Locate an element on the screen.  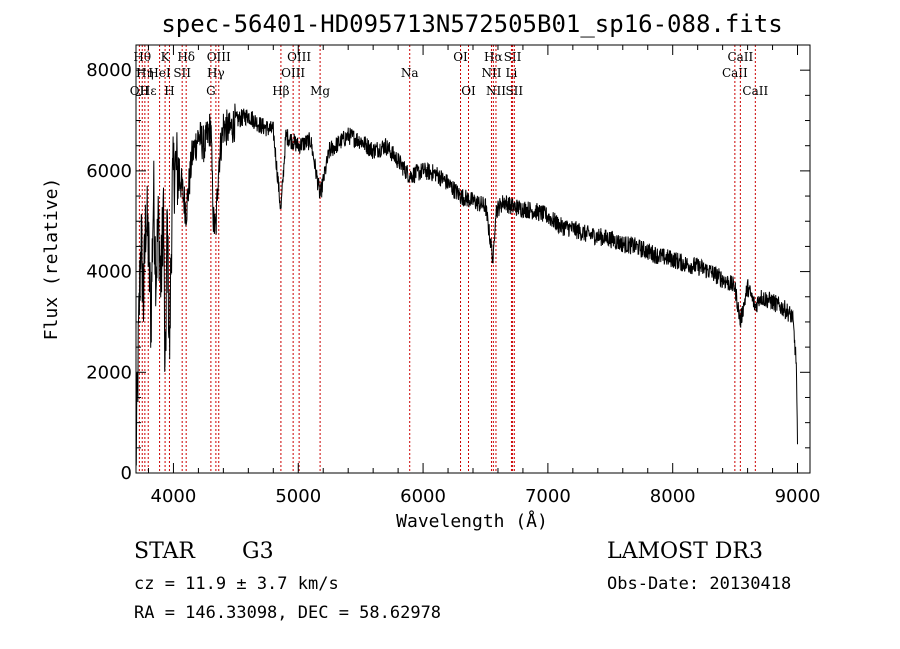
x-tick-label-2: 6000 is located at coordinates (423, 496).